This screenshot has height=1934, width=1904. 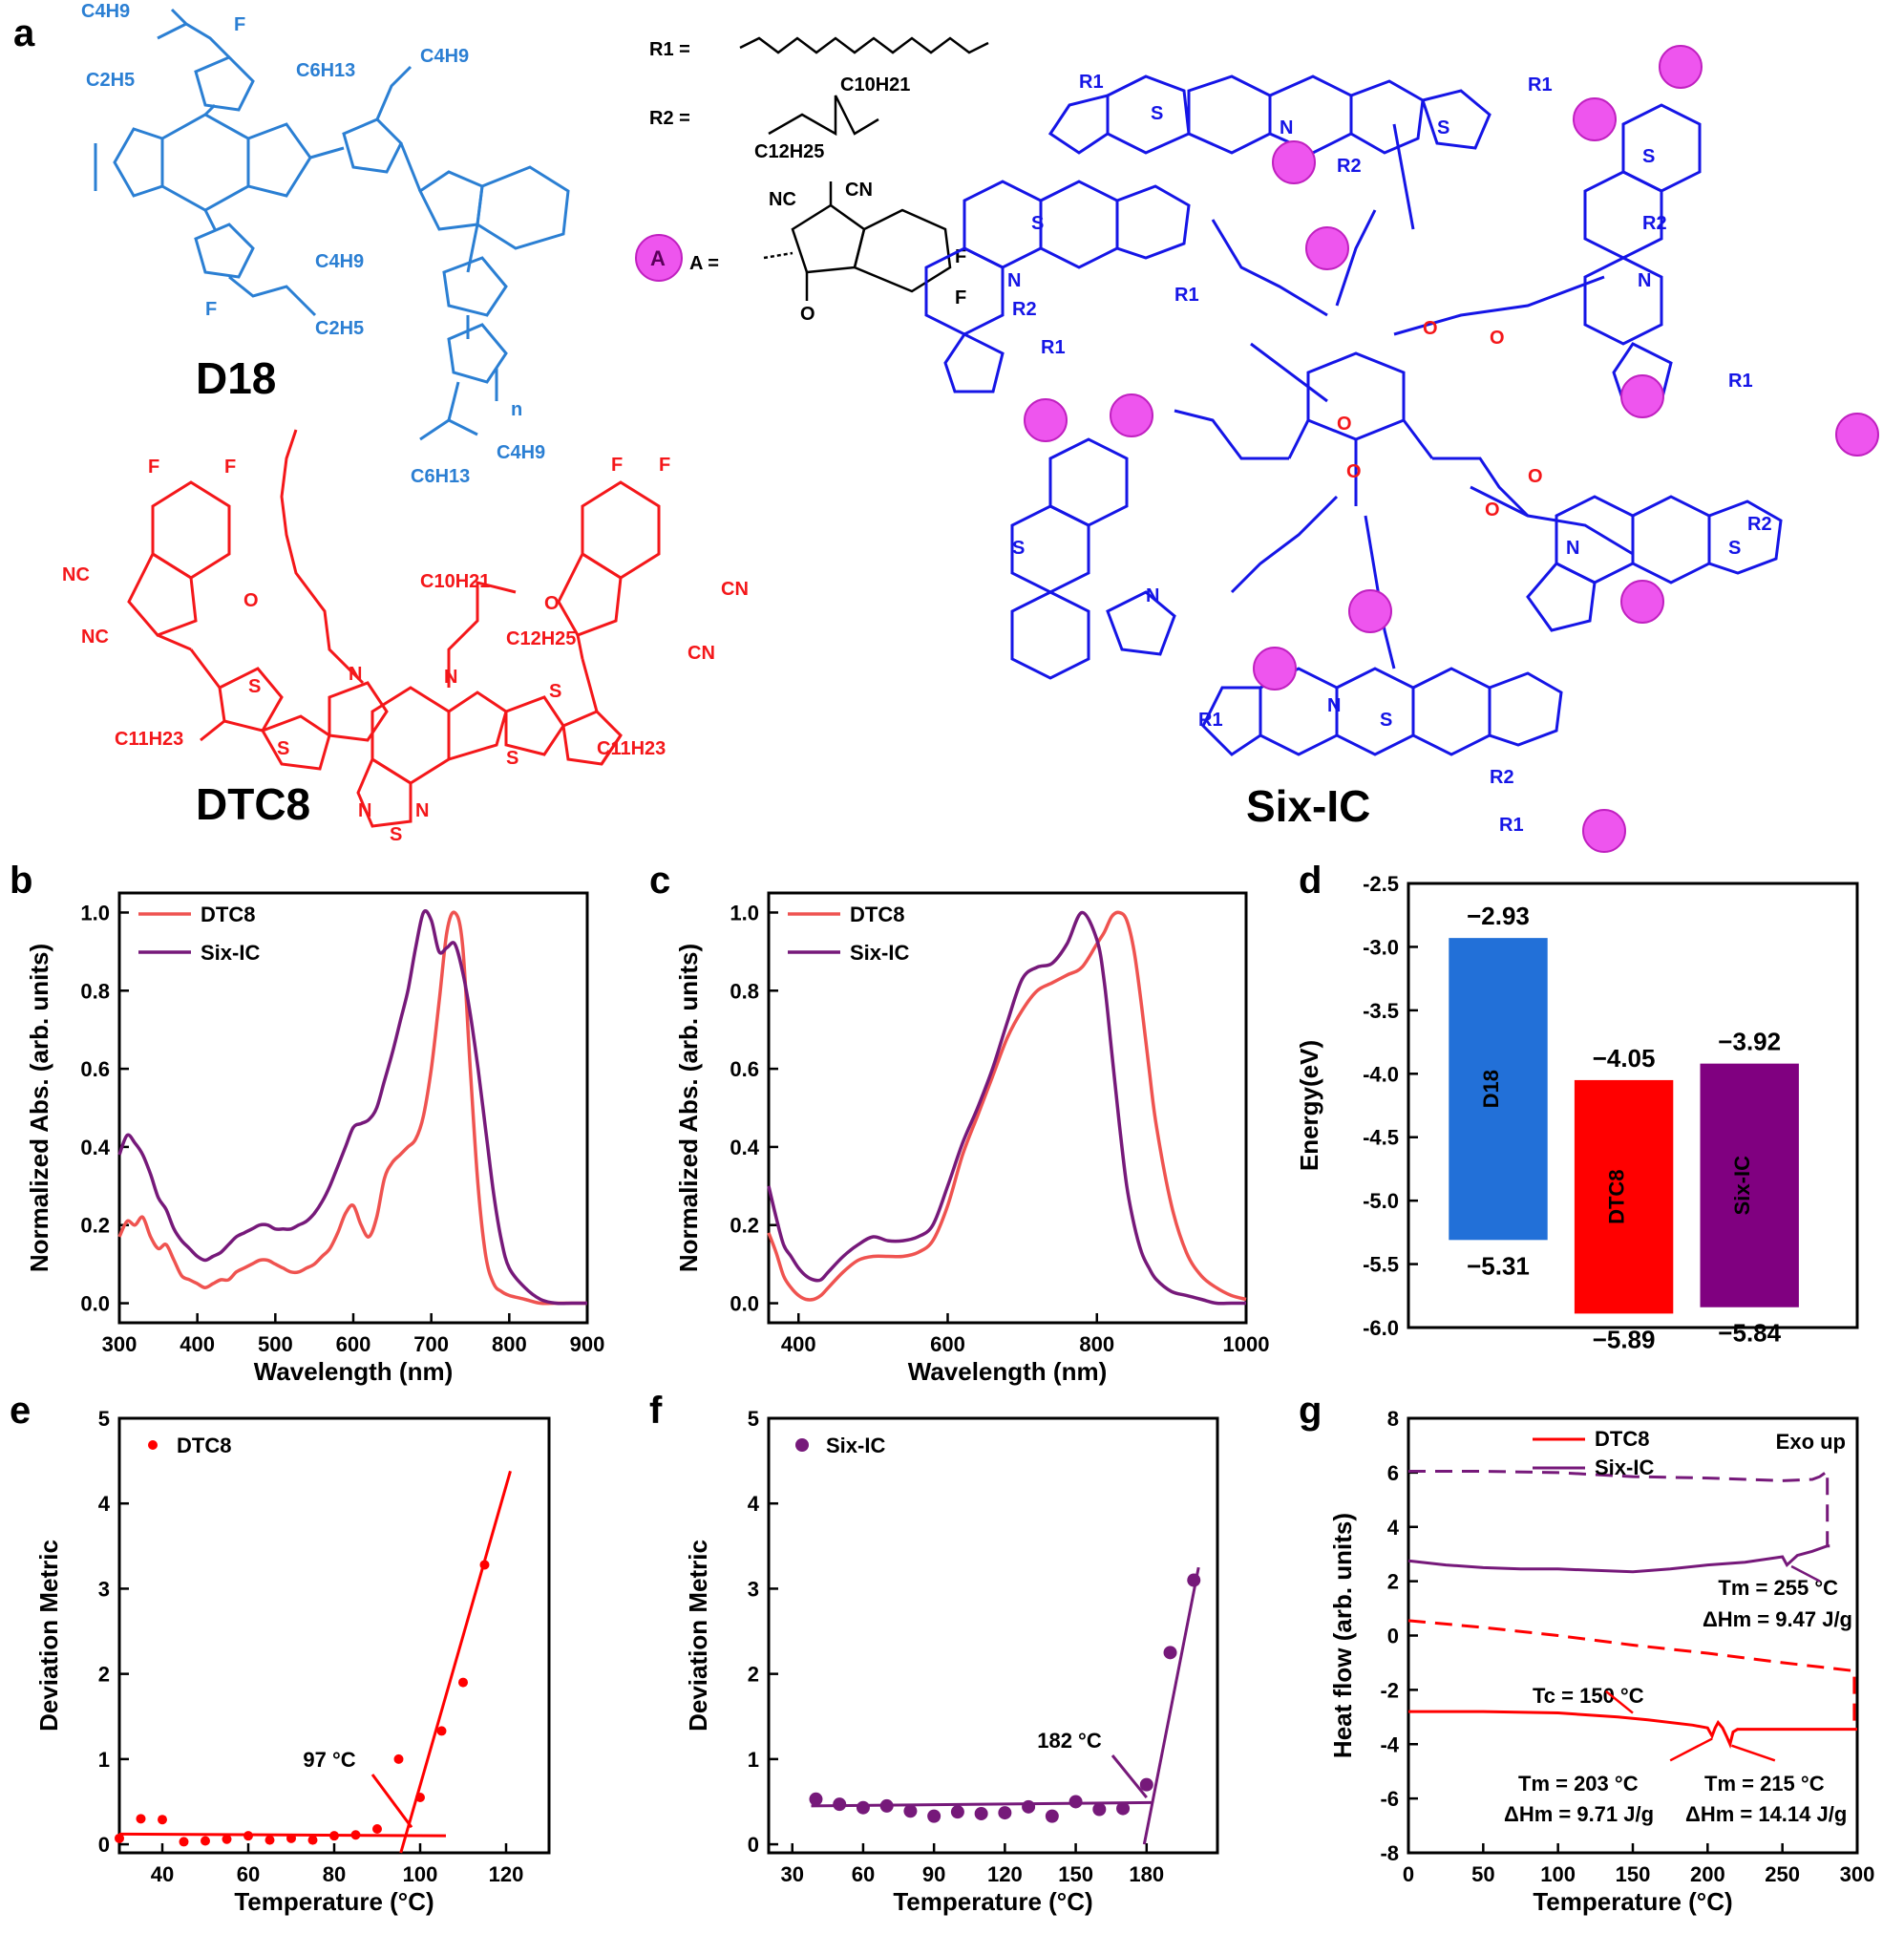 I want to click on x-tick-label: 60, so click(x=248, y=1874).